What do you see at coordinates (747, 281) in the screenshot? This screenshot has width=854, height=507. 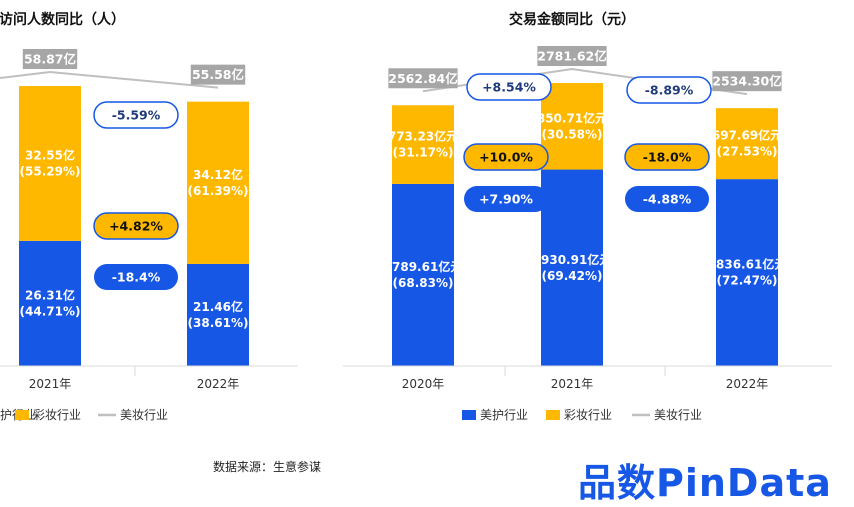 I see `label-meihu-line: (72.47%)` at bounding box center [747, 281].